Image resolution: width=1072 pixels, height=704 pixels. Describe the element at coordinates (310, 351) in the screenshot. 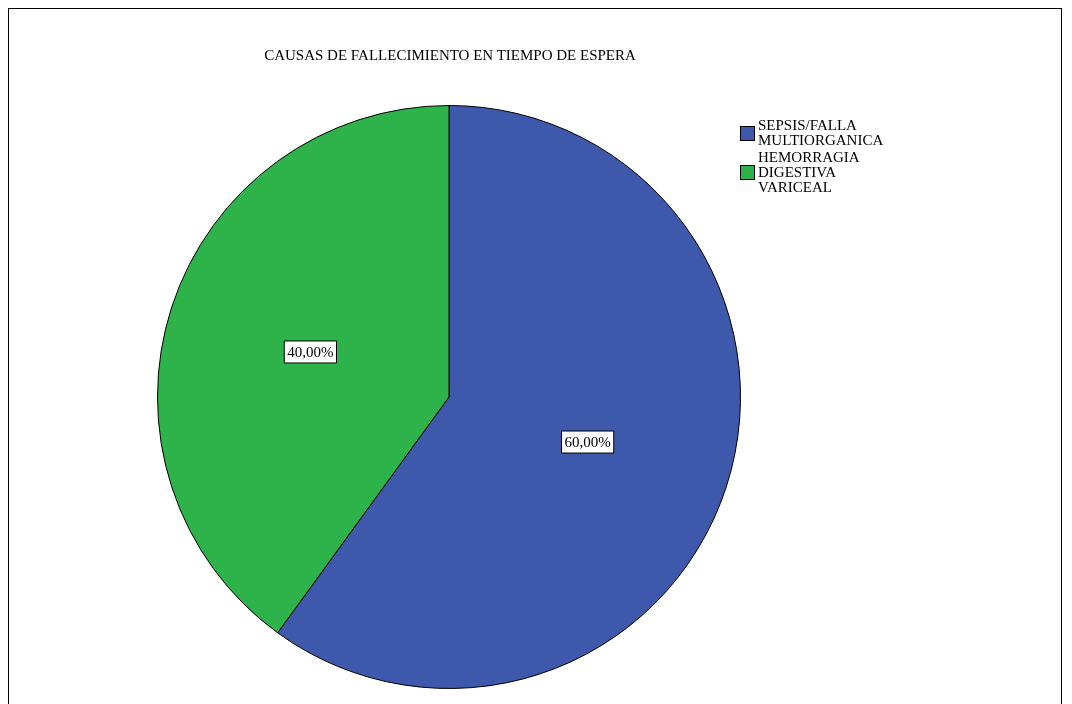

I see `data-label: 40,00%` at that location.